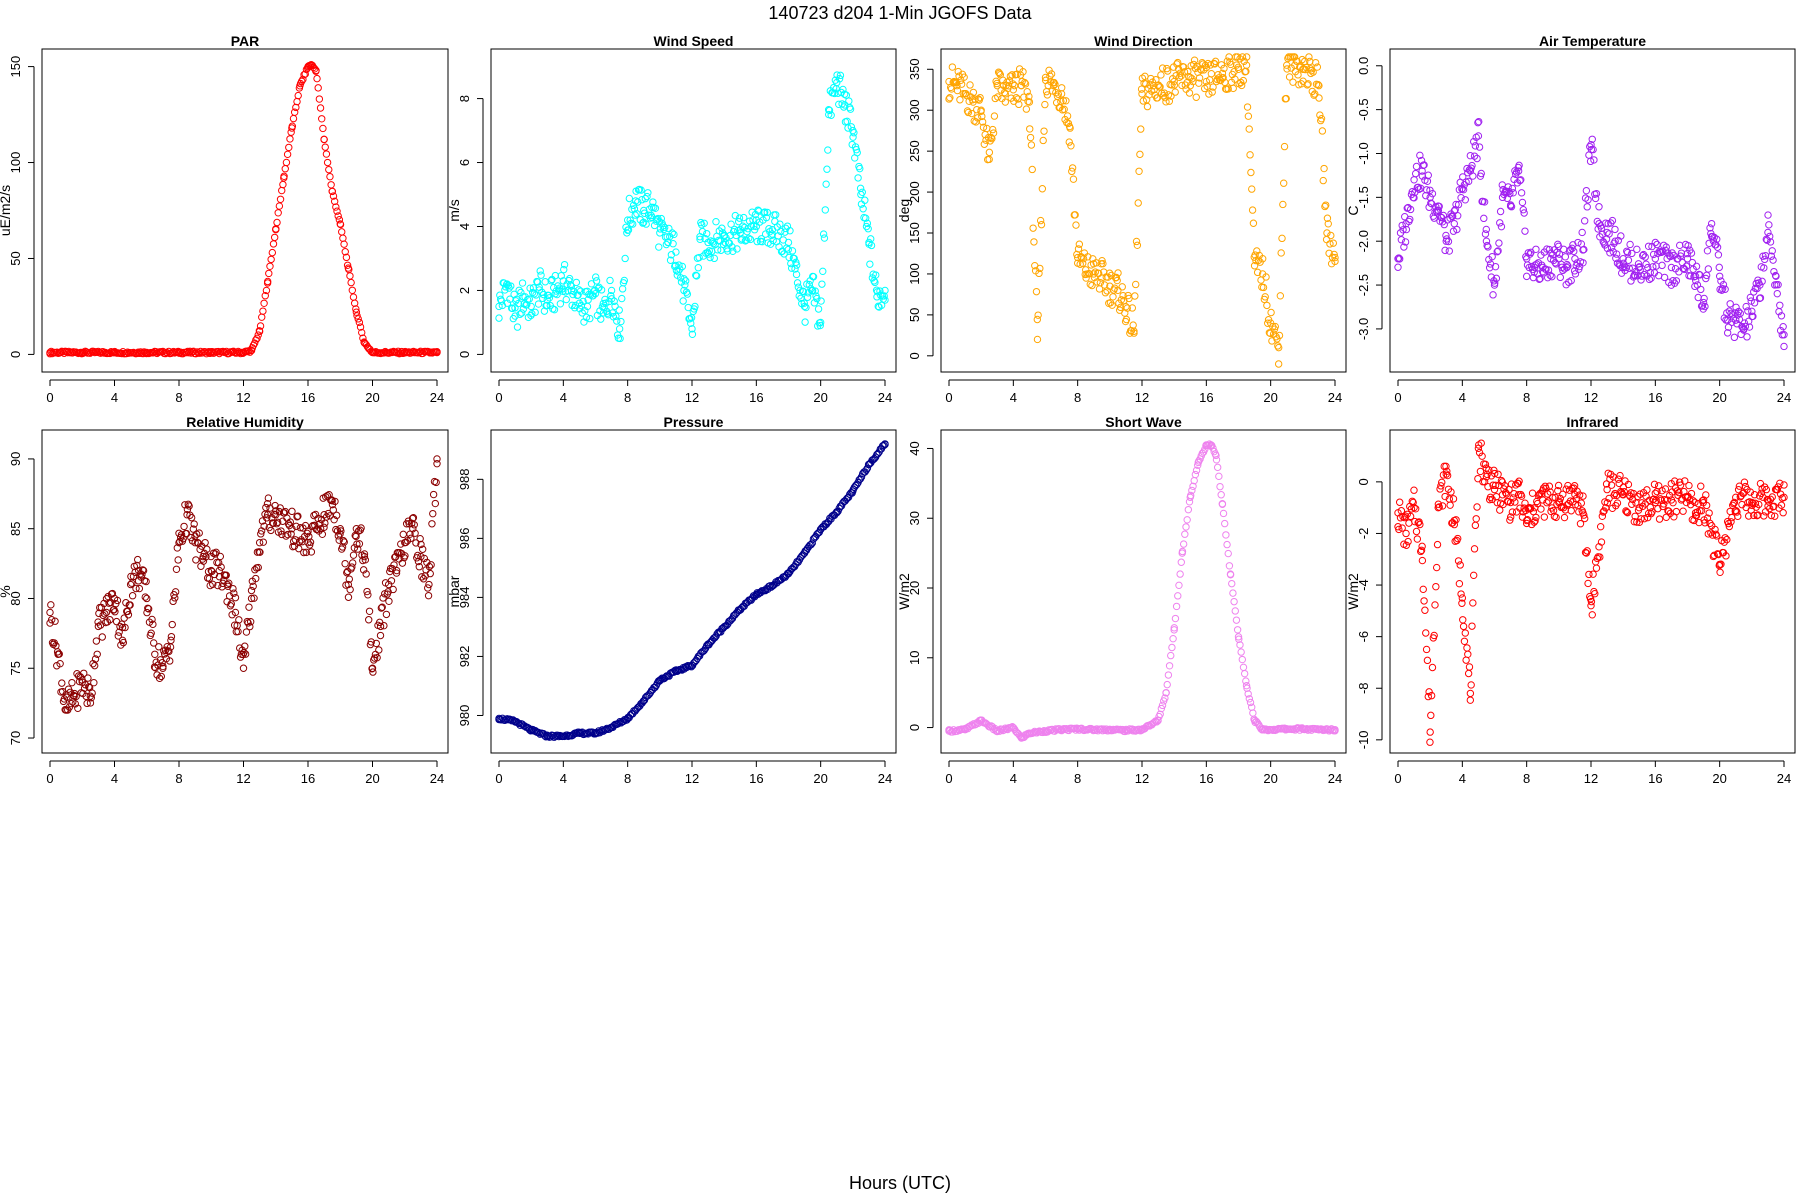  I want to click on y-tick-label: 30, so click(914, 518).